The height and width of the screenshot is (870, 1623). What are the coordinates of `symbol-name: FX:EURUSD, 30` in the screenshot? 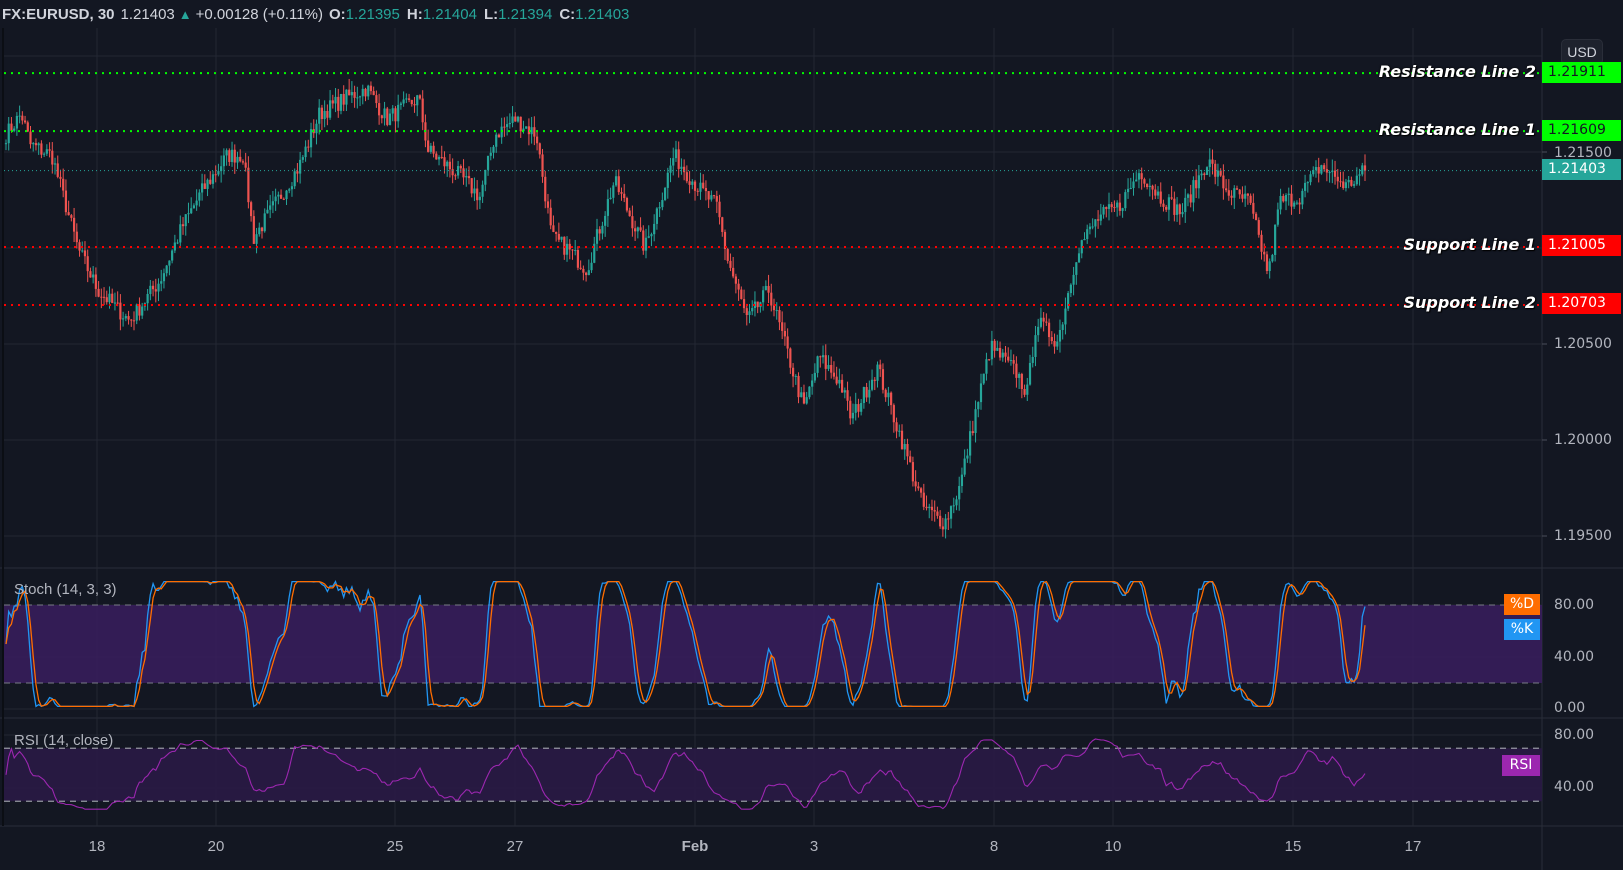 It's located at (58, 14).